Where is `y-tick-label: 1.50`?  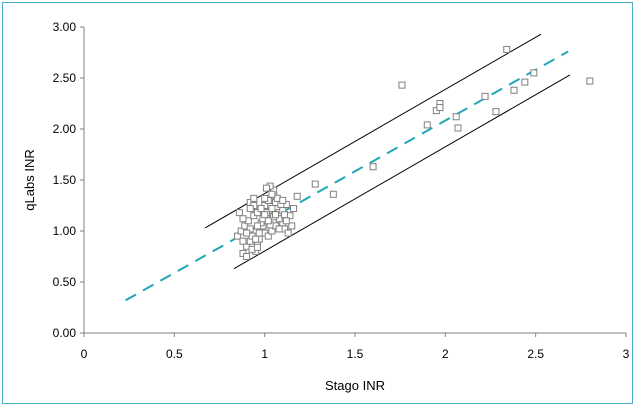
y-tick-label: 1.50 is located at coordinates (65, 180).